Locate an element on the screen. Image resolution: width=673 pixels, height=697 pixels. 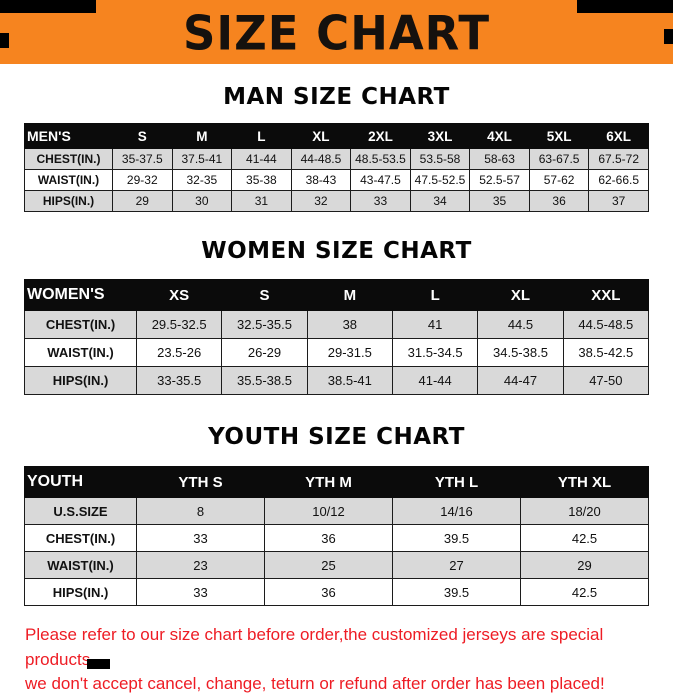
size-value-cell: 43-47.5 is located at coordinates (380, 180).